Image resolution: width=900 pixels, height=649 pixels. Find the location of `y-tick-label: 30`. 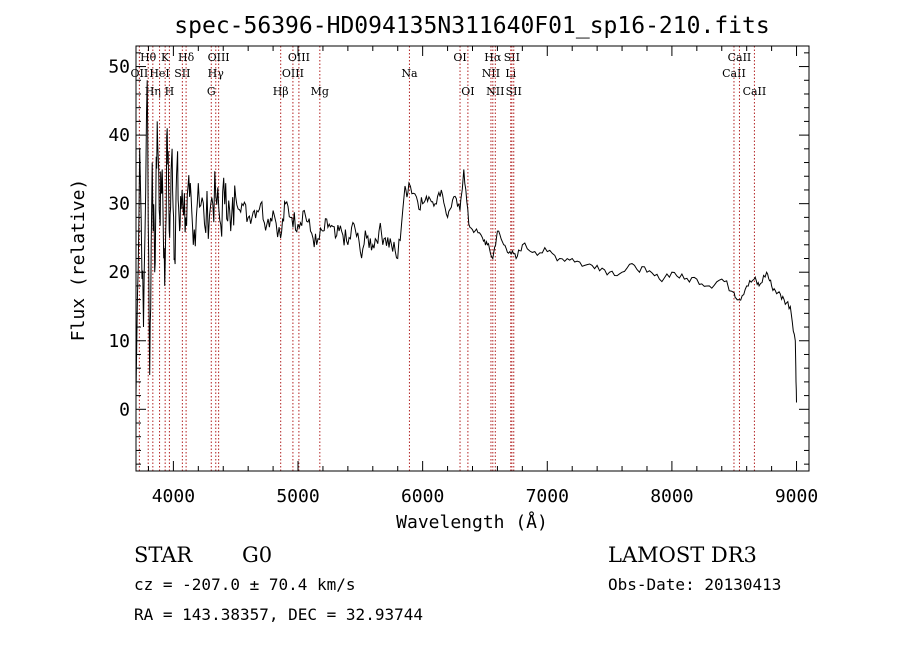

y-tick-label: 30 is located at coordinates (119, 204).